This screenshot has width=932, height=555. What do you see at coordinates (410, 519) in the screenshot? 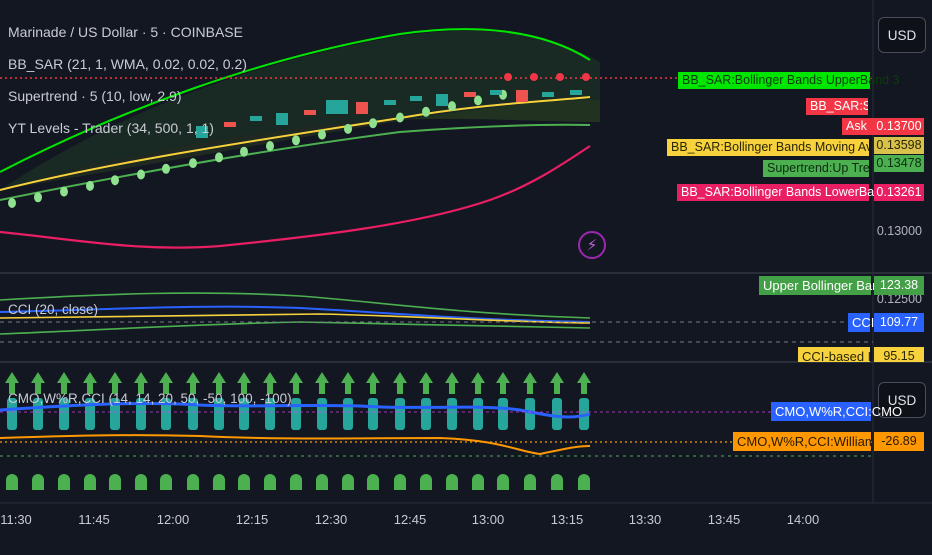
I see `time-tick-label: 12:45` at bounding box center [410, 519].